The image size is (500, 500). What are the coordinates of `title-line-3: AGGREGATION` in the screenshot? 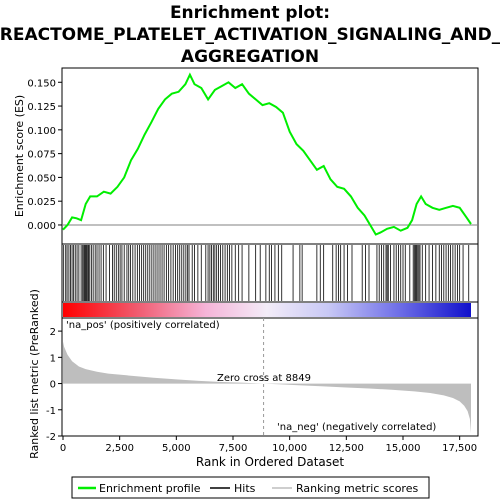 It's located at (250, 57).